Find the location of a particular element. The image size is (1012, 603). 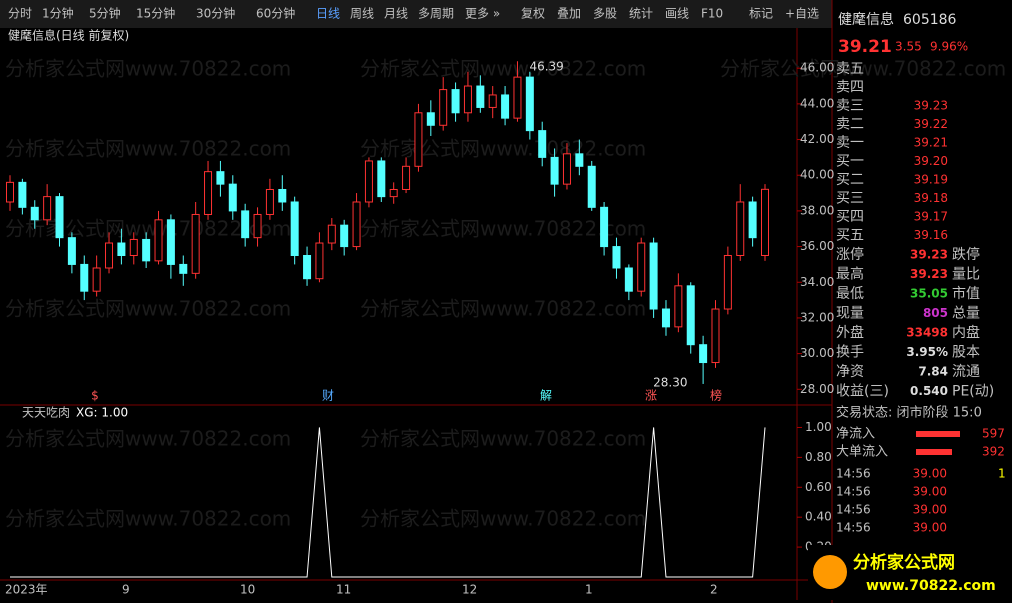

toolbar-tab: 日线 is located at coordinates (328, 14).